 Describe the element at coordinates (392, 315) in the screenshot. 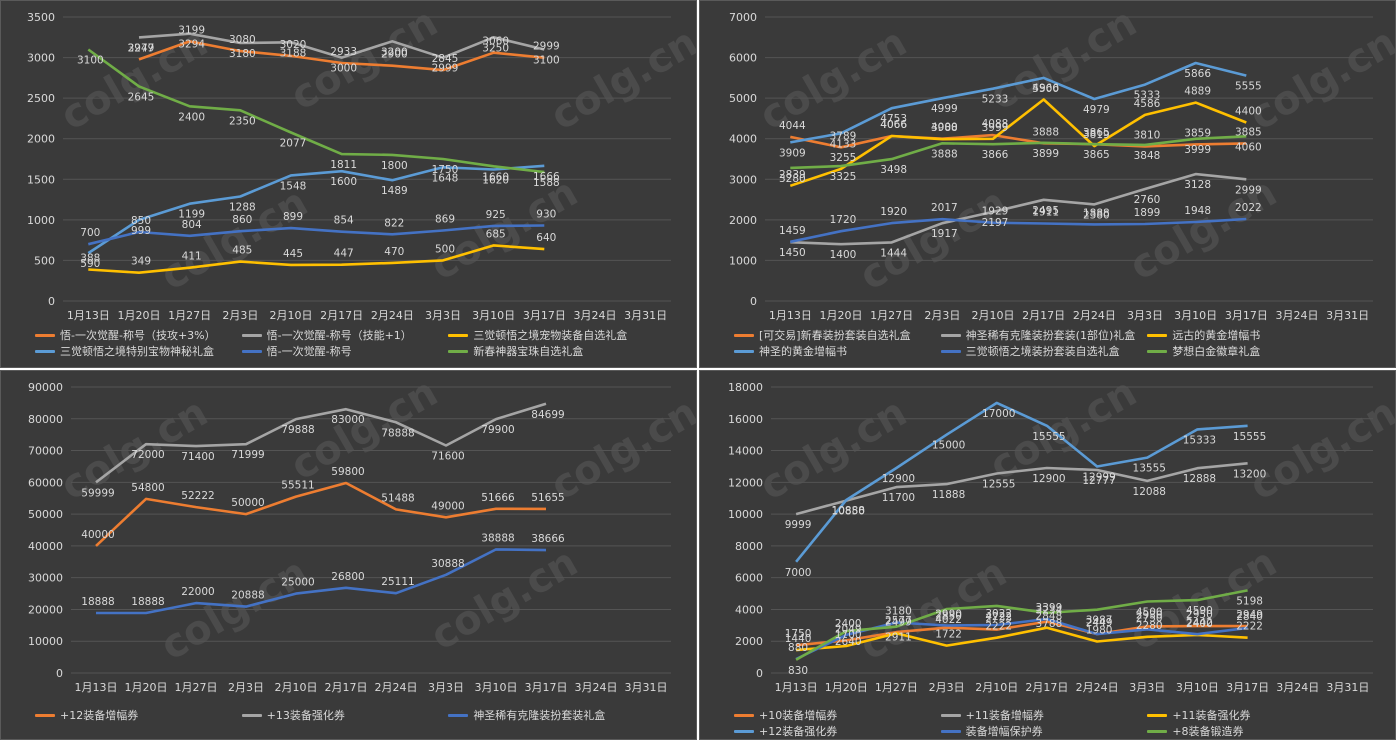

I see `x-tick-label: 2月24日` at that location.